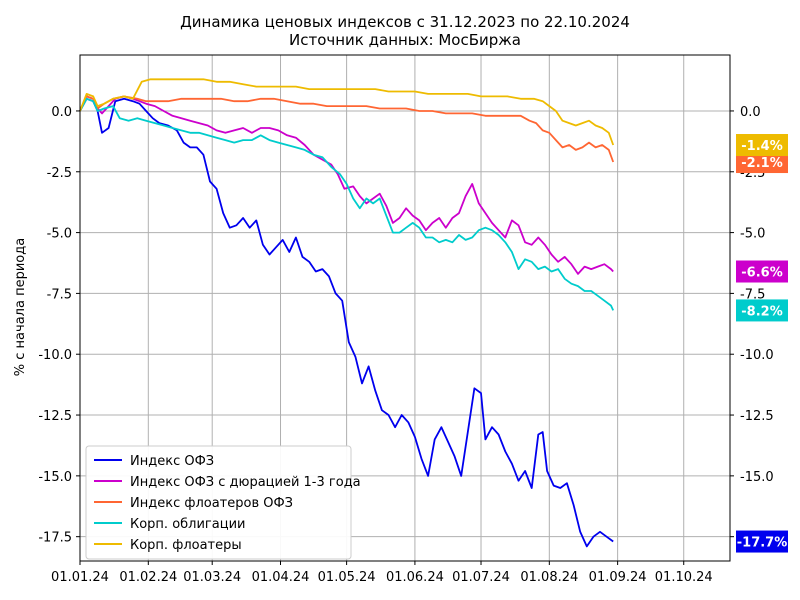 Image resolution: width=800 pixels, height=600 pixels. I want to click on y-tick-label-left: -10.0, so click(55, 355).